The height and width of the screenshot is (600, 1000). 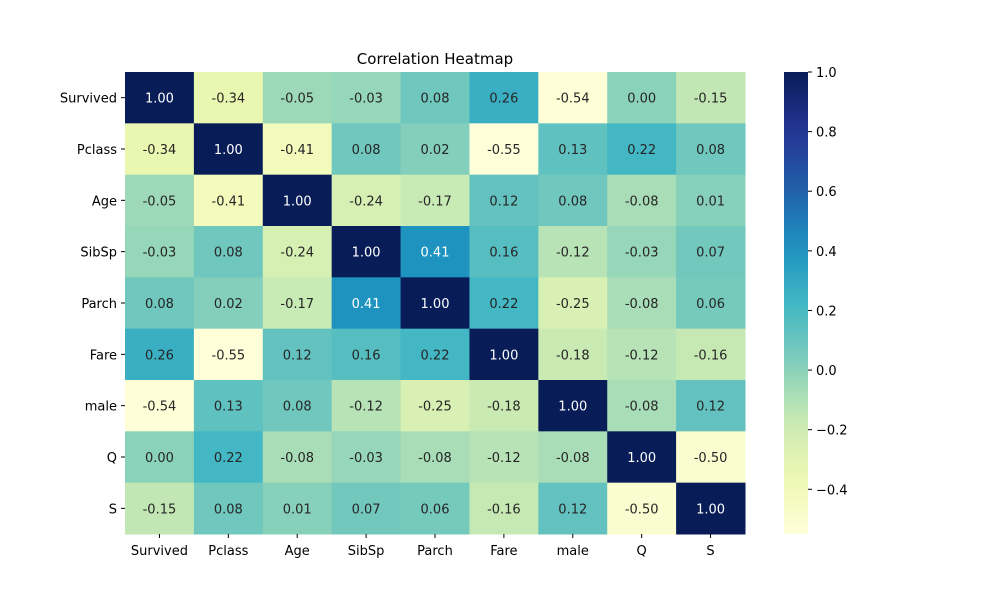 What do you see at coordinates (366, 551) in the screenshot?
I see `x-tick-label: SibSp` at bounding box center [366, 551].